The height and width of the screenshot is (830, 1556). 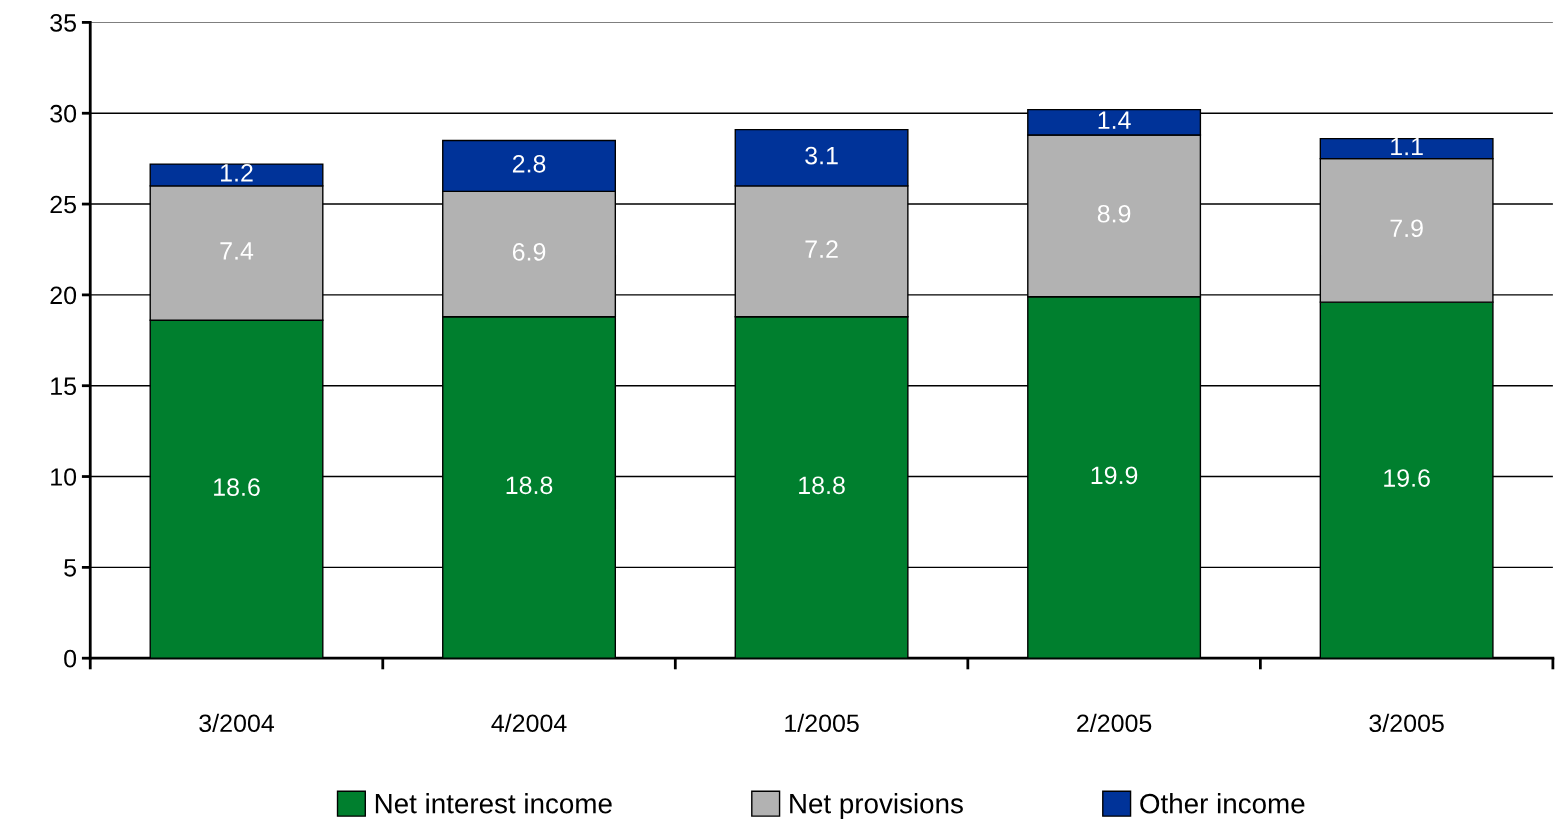 I want to click on y-tick-label: 10, so click(x=64, y=477).